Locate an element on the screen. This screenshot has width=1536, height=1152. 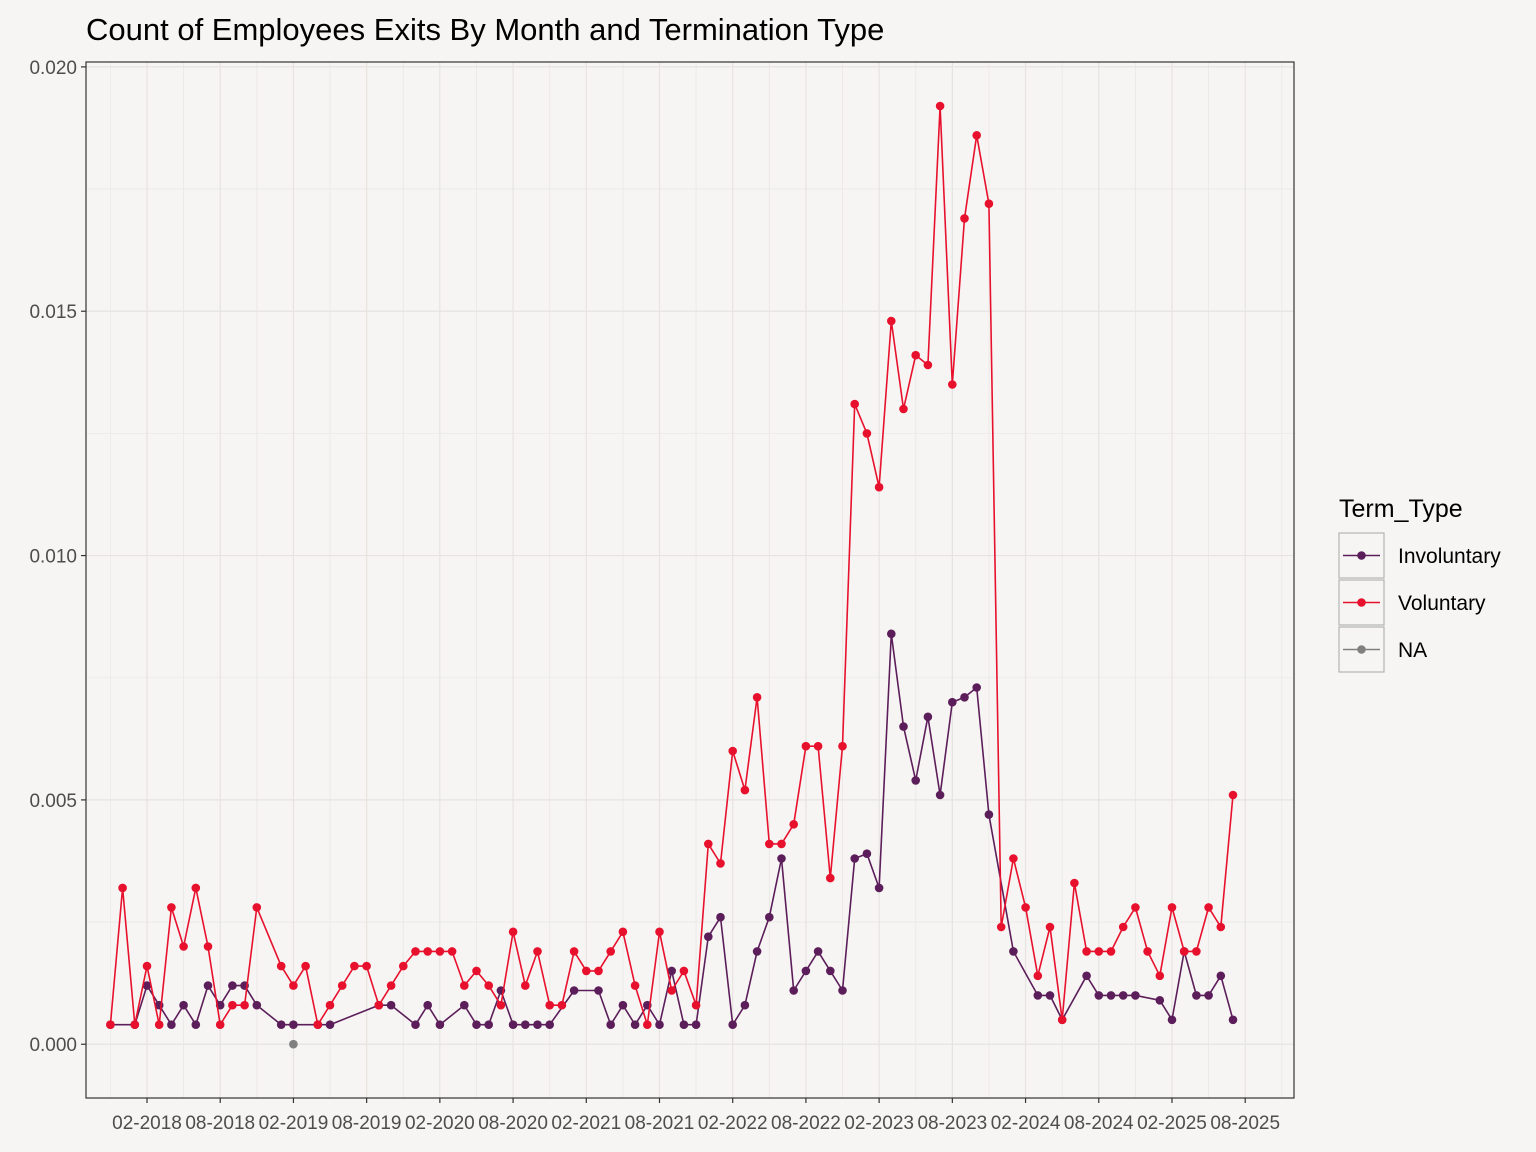
x-tick-label: 08-2019 is located at coordinates (367, 1123).